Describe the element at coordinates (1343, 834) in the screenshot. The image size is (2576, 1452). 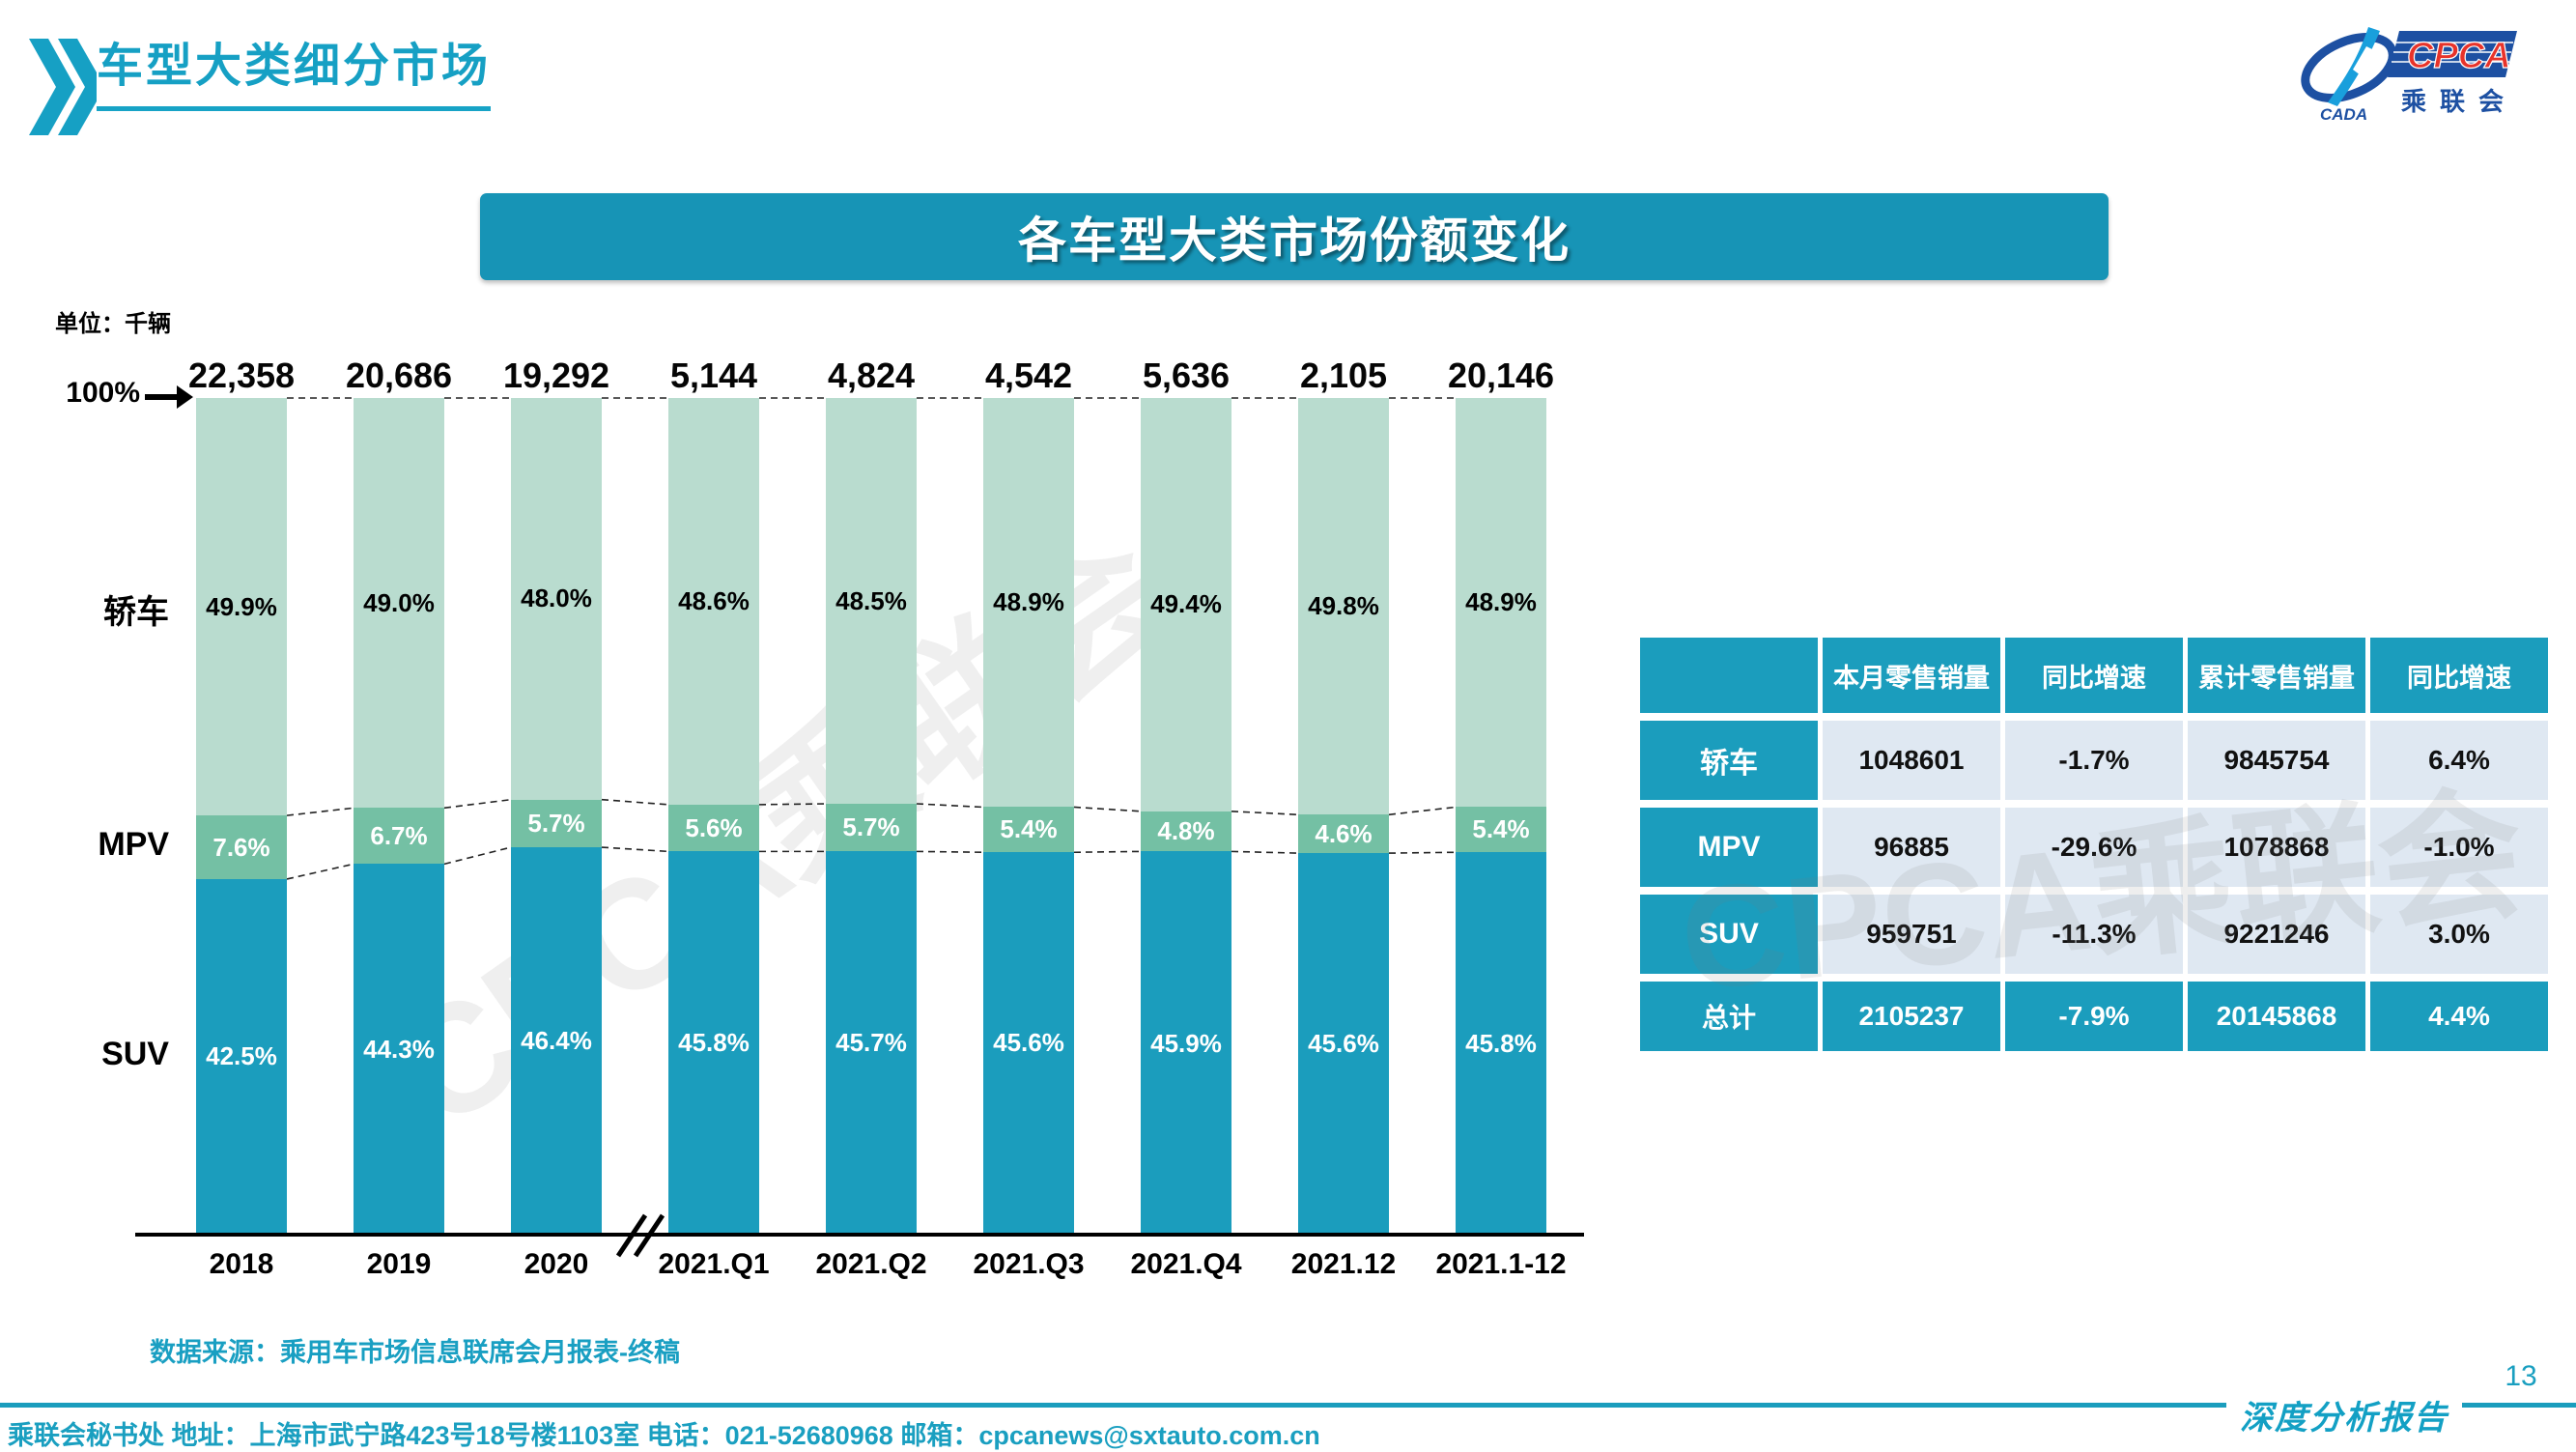
I see `bar-segment-MPV-2021.12: 4.6%` at that location.